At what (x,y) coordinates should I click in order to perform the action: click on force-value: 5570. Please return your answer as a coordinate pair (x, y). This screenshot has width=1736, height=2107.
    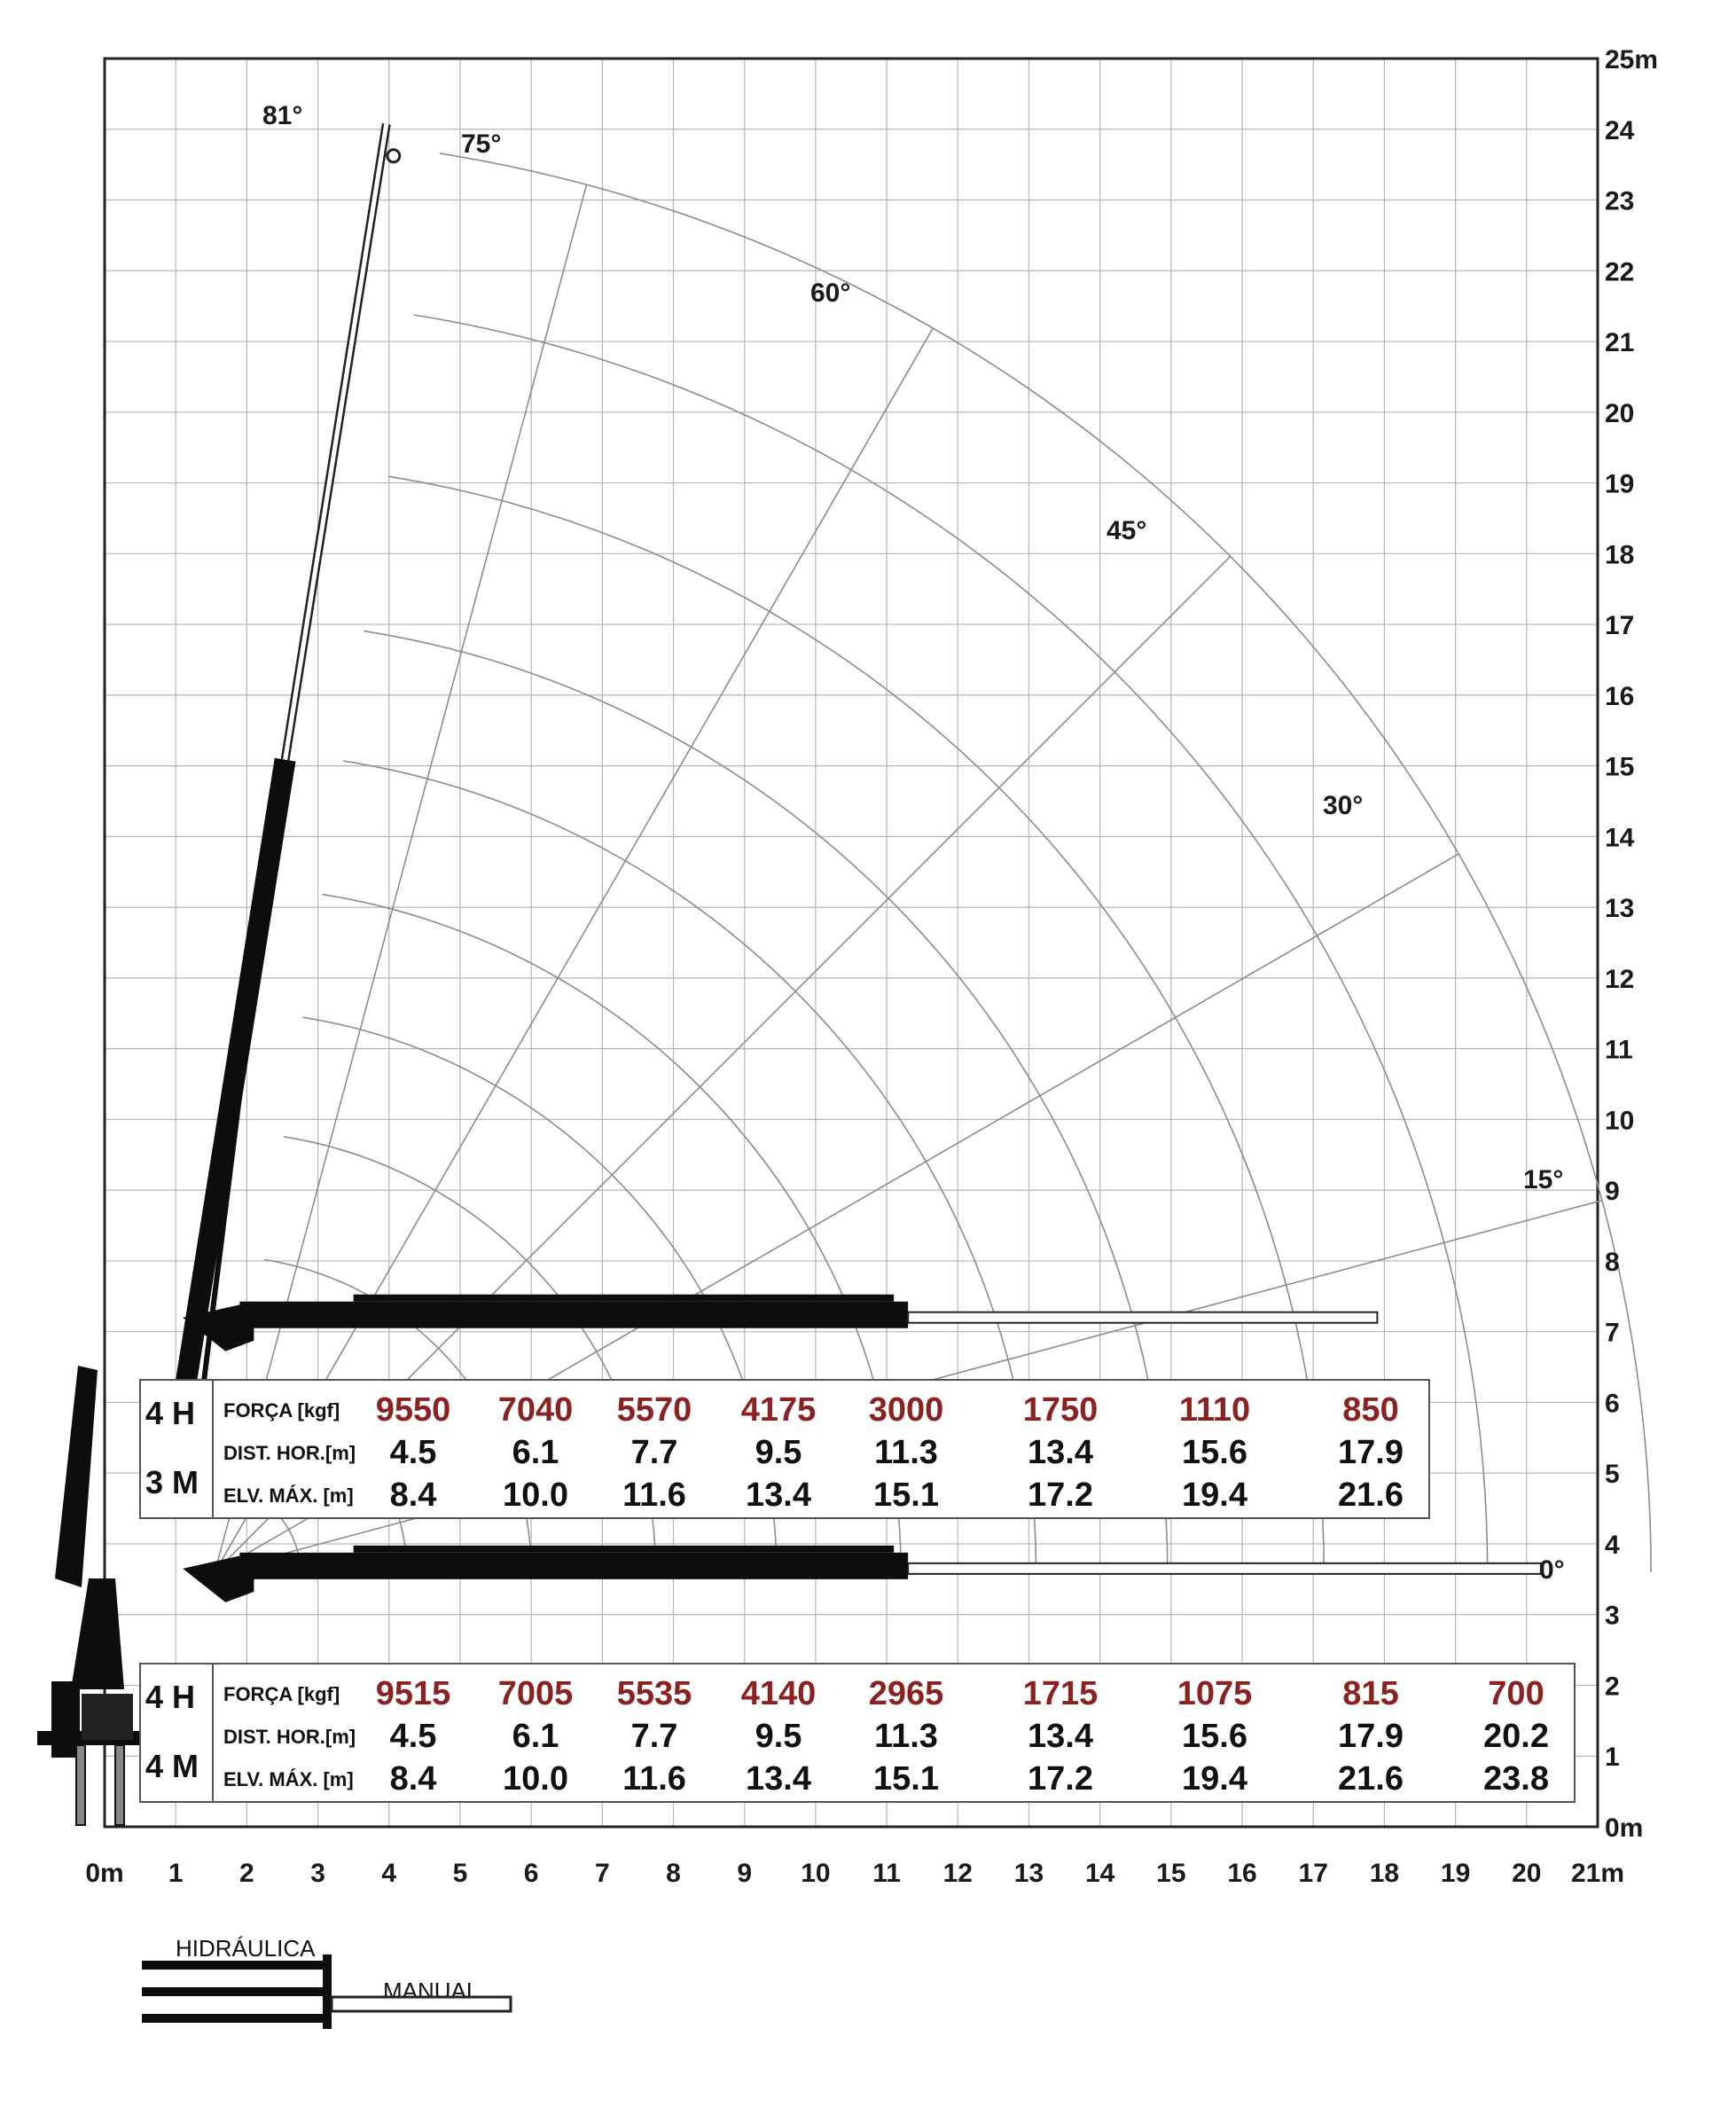
    Looking at the image, I should click on (654, 1410).